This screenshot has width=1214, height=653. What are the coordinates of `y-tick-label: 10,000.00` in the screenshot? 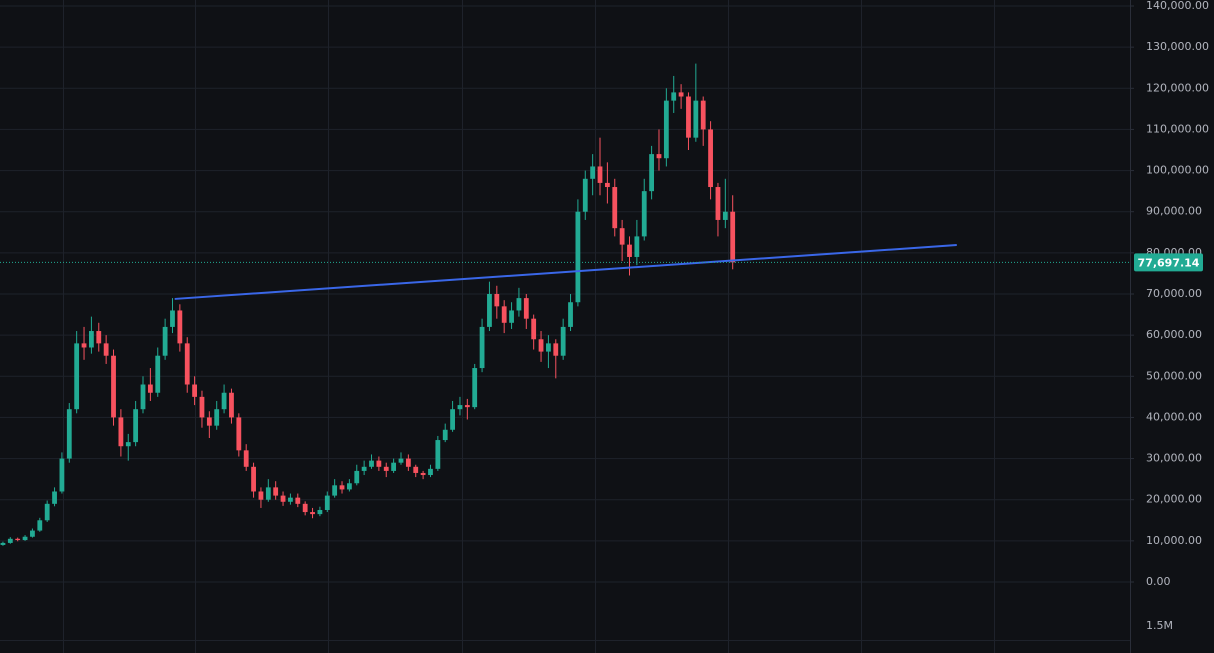 It's located at (1174, 540).